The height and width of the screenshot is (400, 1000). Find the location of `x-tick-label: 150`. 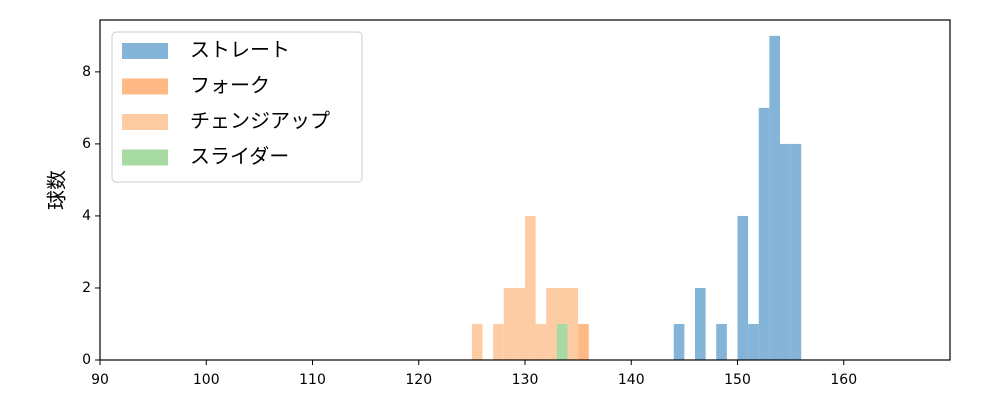

x-tick-label: 150 is located at coordinates (737, 380).